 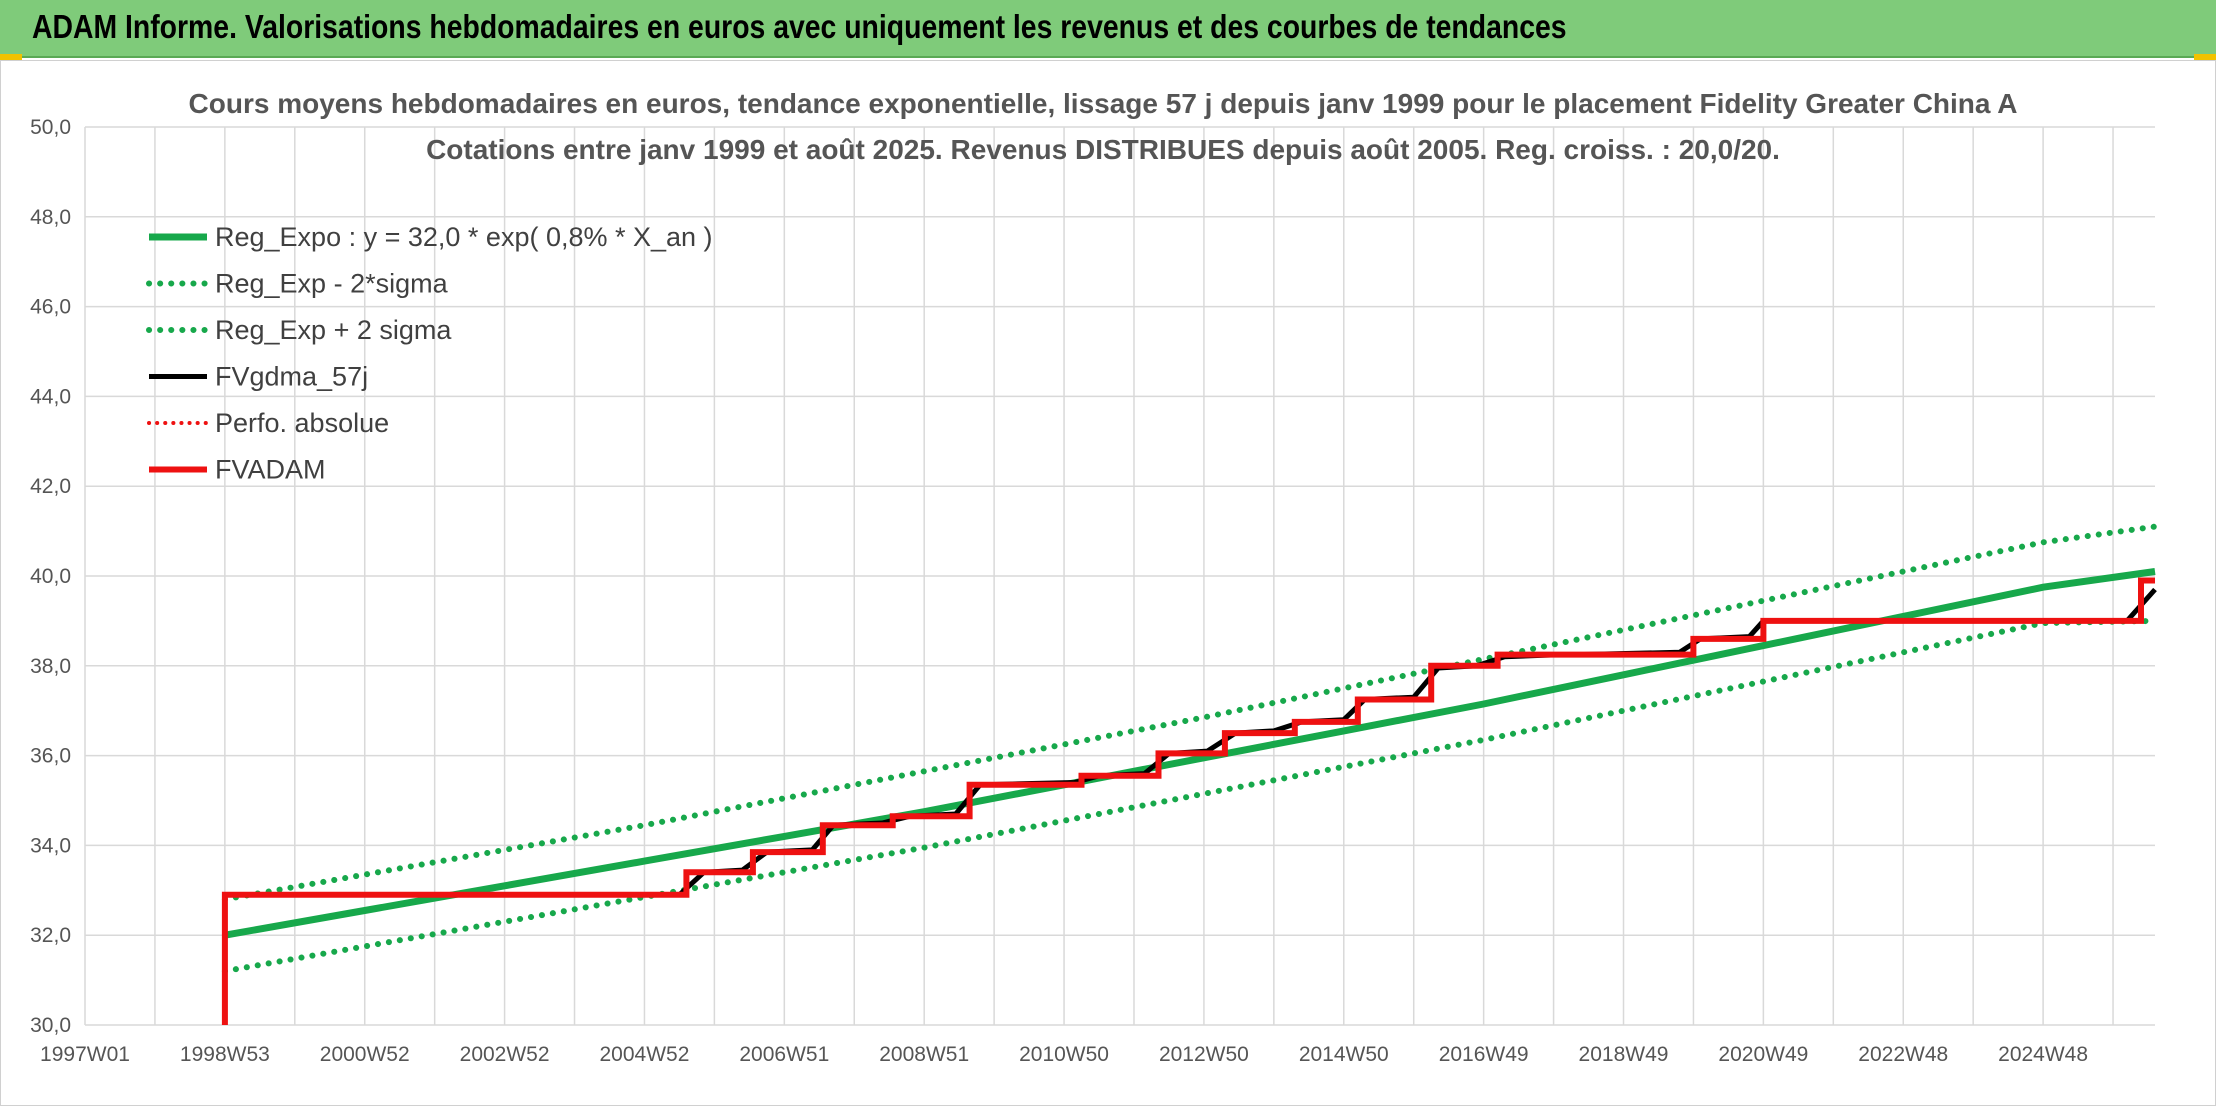 I want to click on y-tick-label: 46,0, so click(x=50, y=307).